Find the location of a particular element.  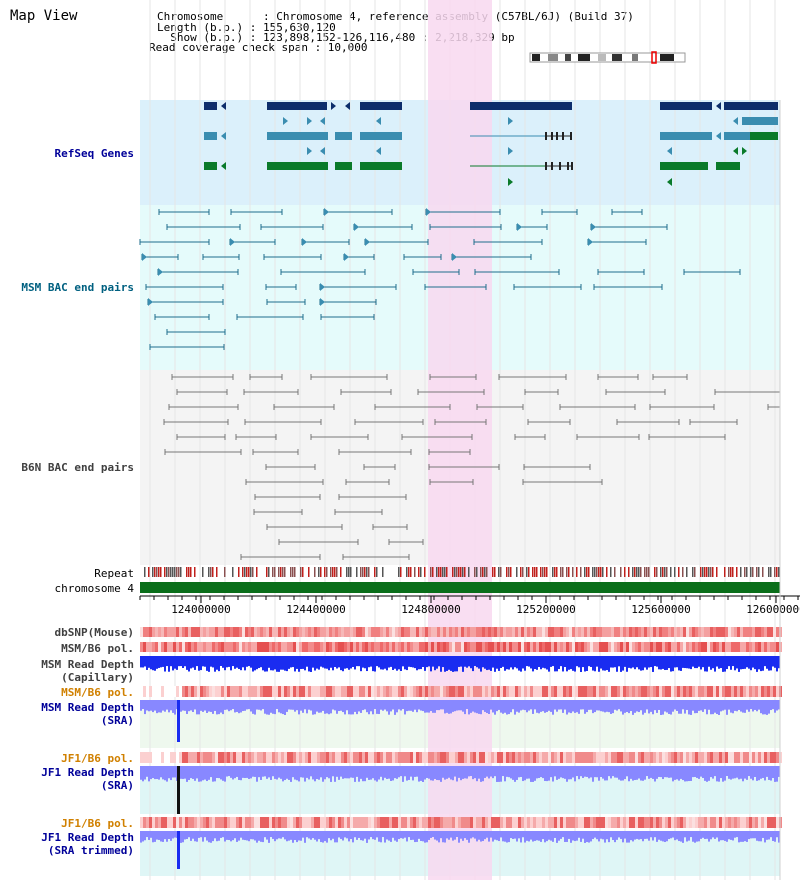

track-label-msm-read-depth-capillary: MSM Read Depth (Capillary) is located at coordinates (87, 671).